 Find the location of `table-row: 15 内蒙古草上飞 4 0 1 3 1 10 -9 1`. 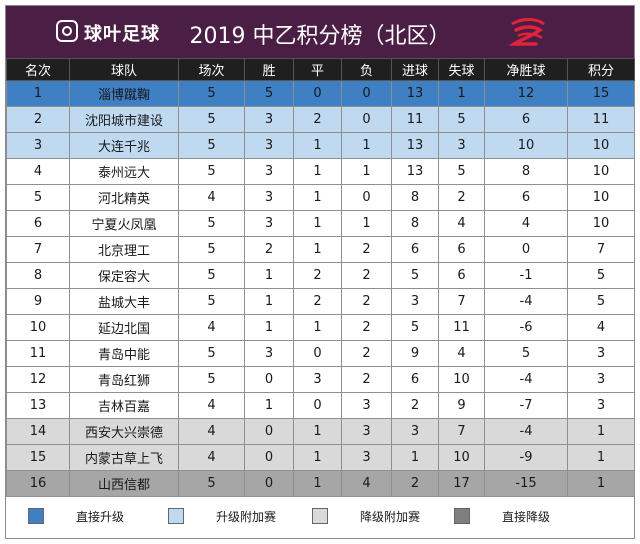

table-row: 15 内蒙古草上飞 4 0 1 3 1 10 -9 1 is located at coordinates (320, 457).